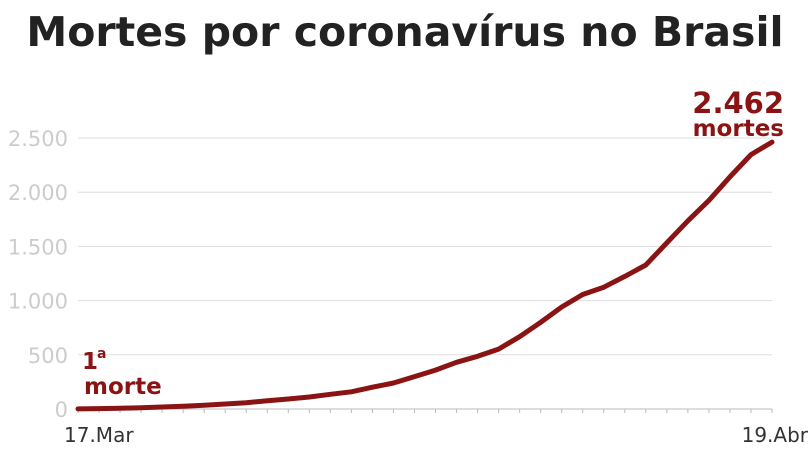 The height and width of the screenshot is (456, 810). What do you see at coordinates (123, 387) in the screenshot?
I see `start-annotation-text: morte` at bounding box center [123, 387].